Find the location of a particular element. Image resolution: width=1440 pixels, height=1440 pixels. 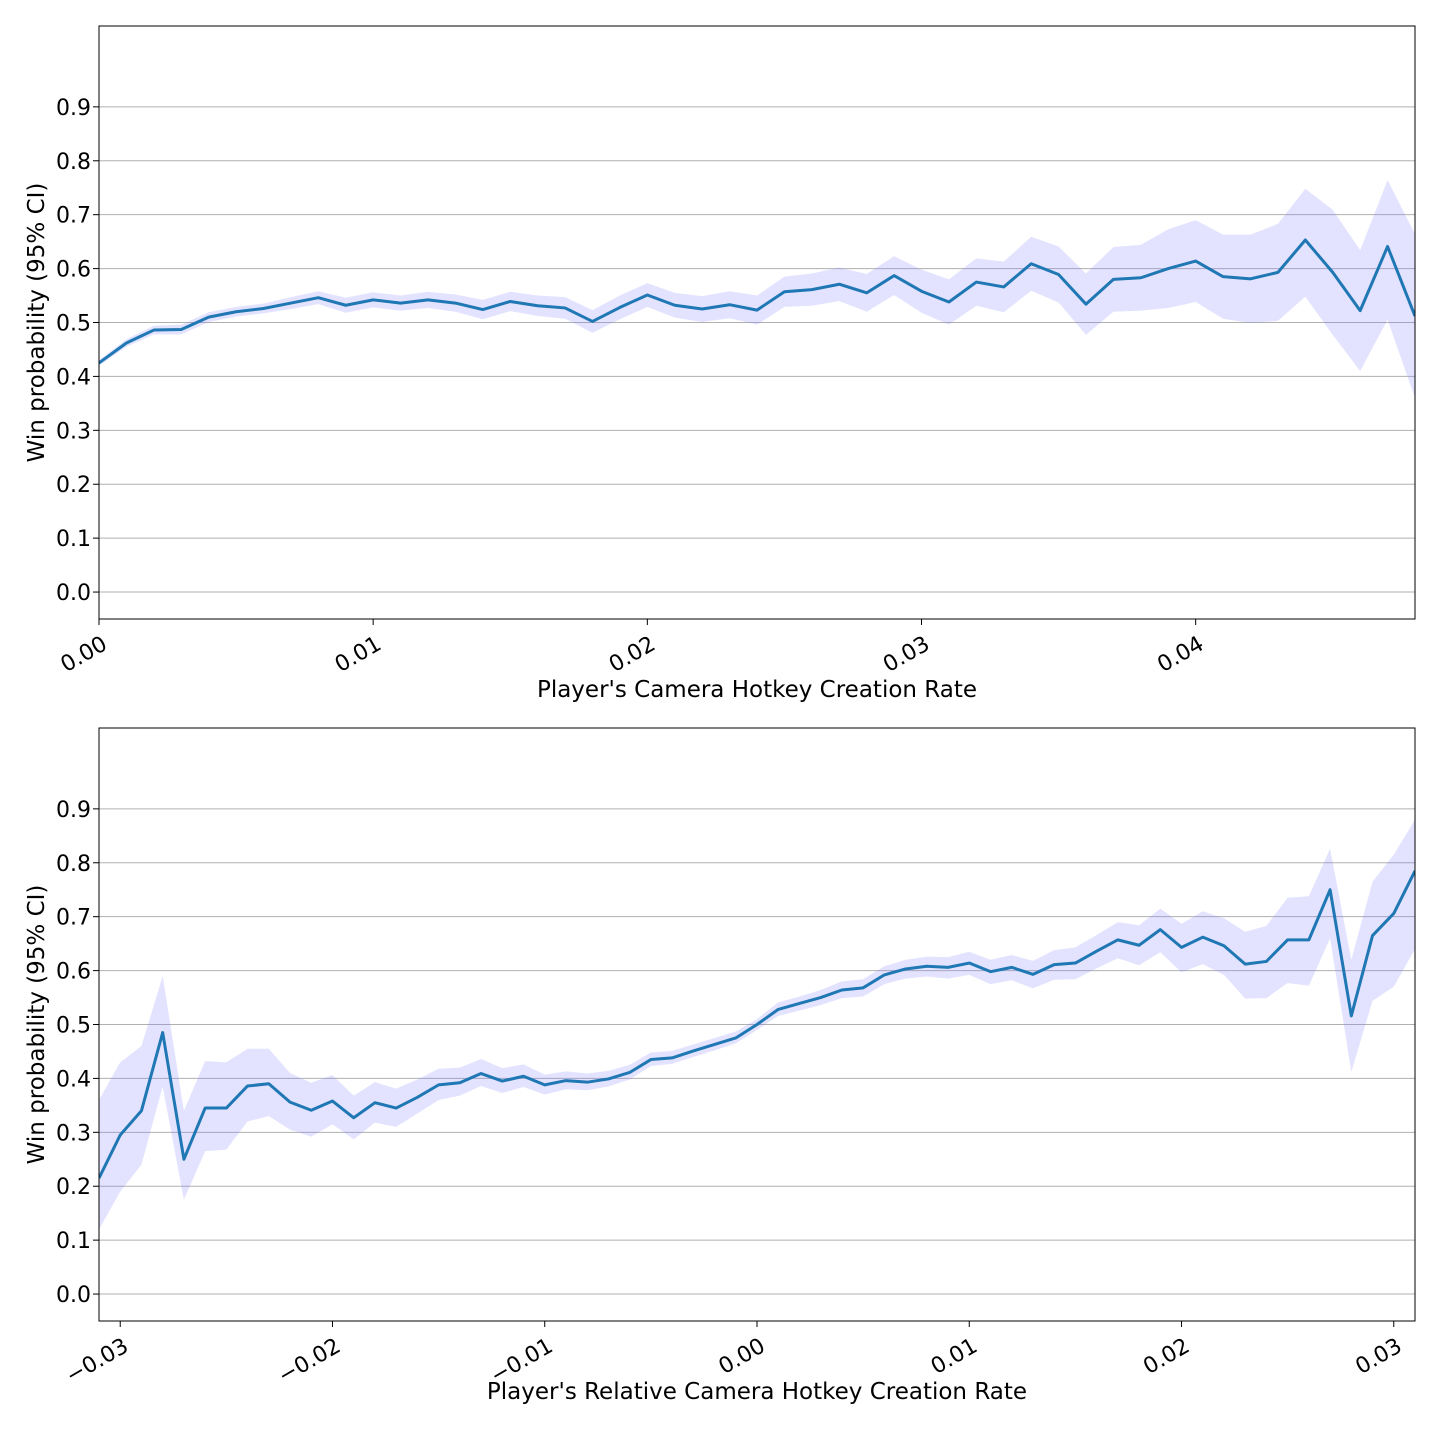

chart2-x-tick-label: 0.03 is located at coordinates (1378, 1357).